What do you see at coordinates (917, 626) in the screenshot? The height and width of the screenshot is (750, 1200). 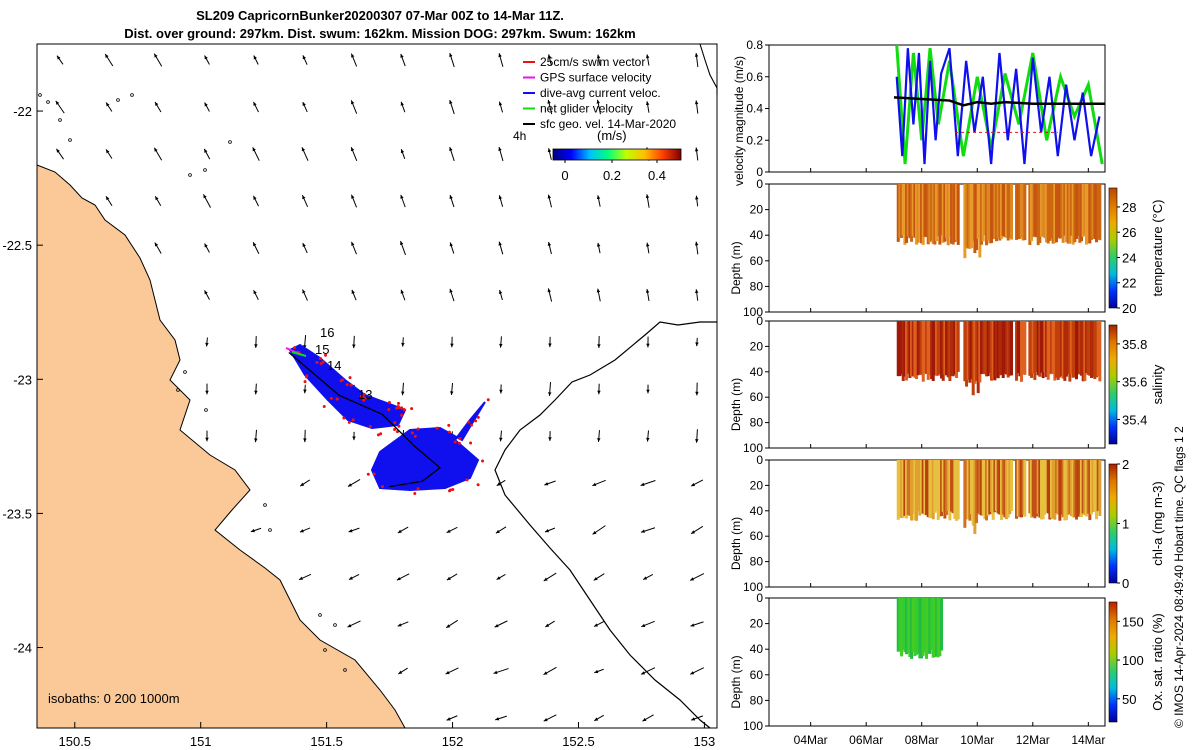 I see `oxygen-profile` at bounding box center [917, 626].